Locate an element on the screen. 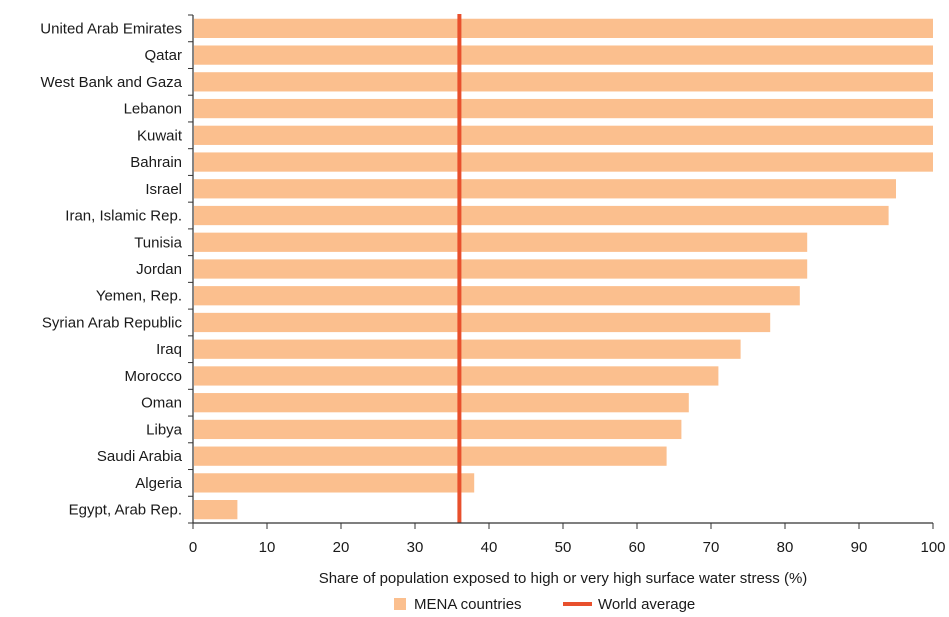 This screenshot has width=949, height=617. x-tick-label: 50 is located at coordinates (563, 547).